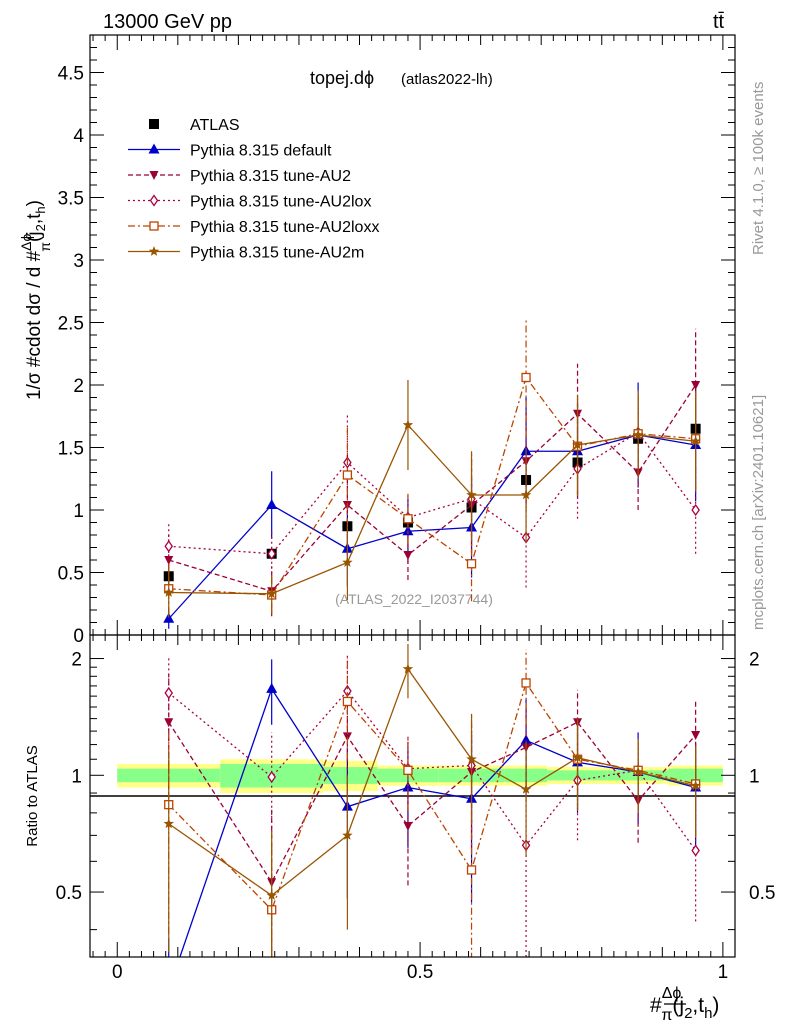 The height and width of the screenshot is (1024, 786). I want to click on x-axis-label: #Δϕ π(j2,th), so click(684, 1004).